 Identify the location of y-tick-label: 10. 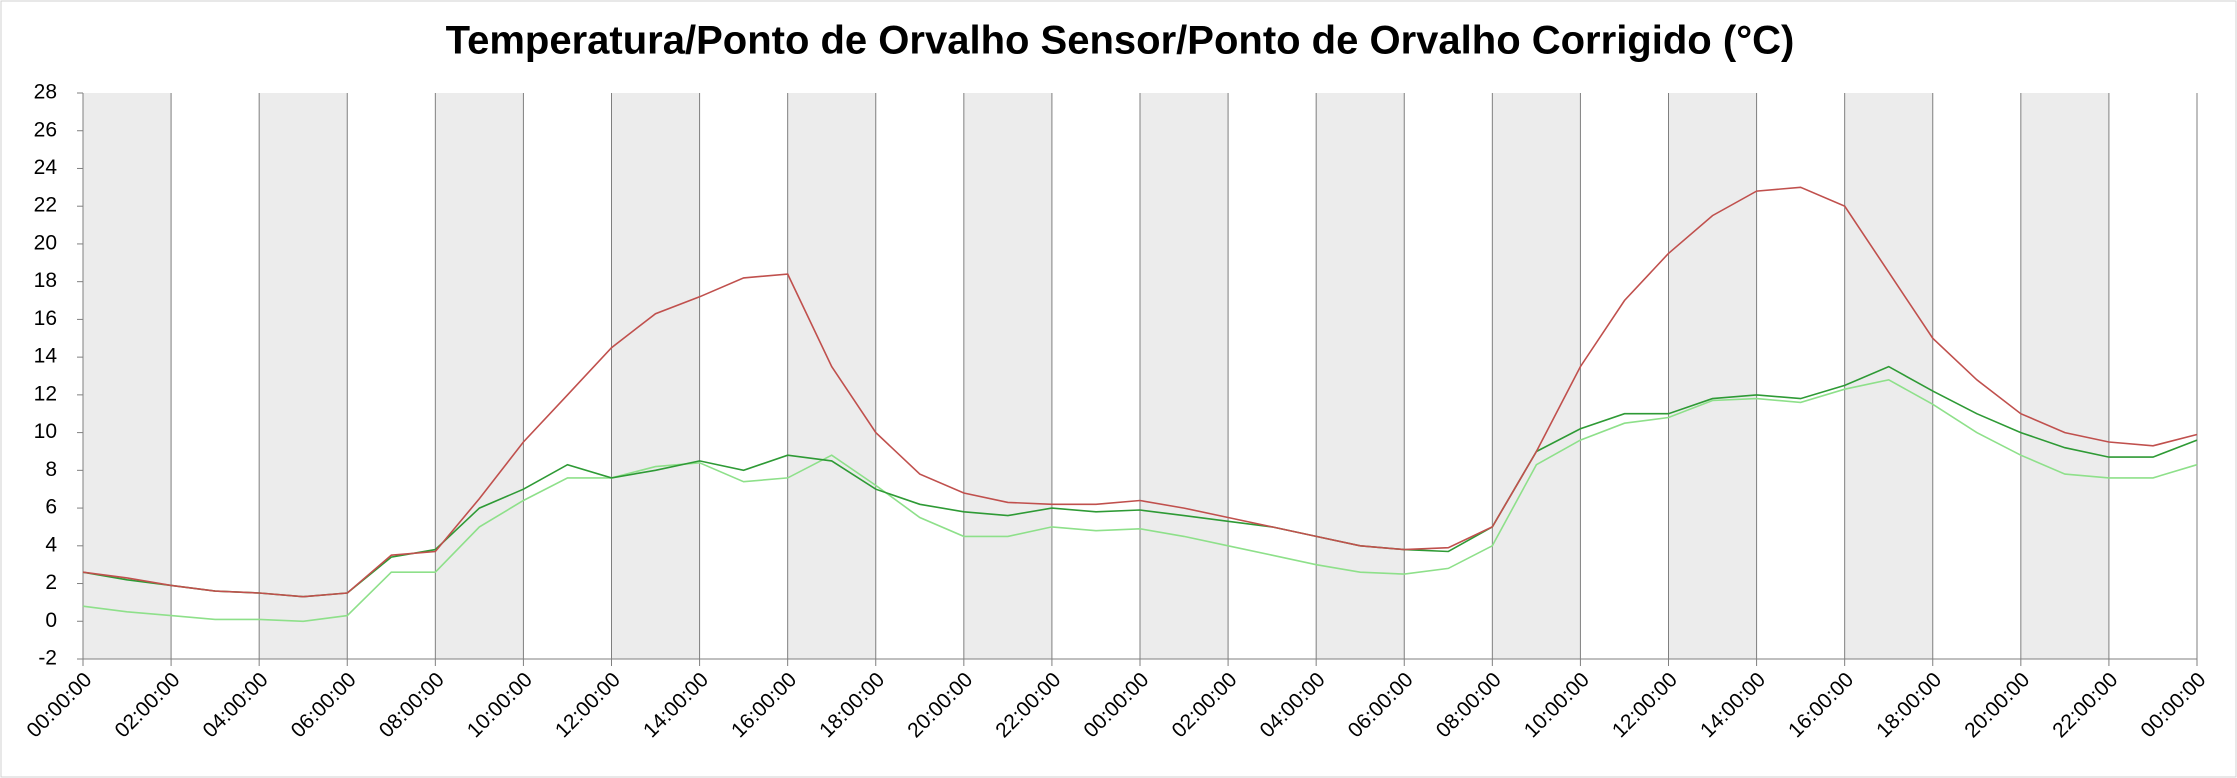
(45, 431).